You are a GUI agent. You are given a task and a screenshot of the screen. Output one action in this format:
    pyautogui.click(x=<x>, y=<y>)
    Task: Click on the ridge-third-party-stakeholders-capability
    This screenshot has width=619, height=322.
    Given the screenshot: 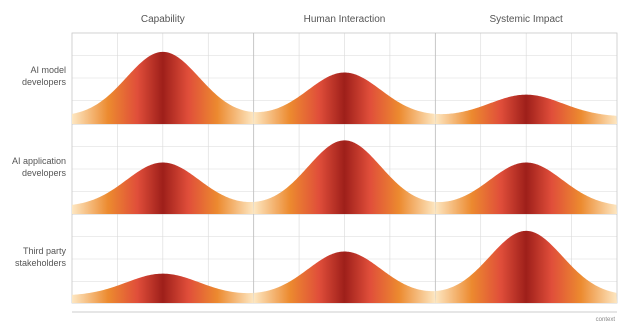 What is the action you would take?
    pyautogui.click(x=163, y=288)
    